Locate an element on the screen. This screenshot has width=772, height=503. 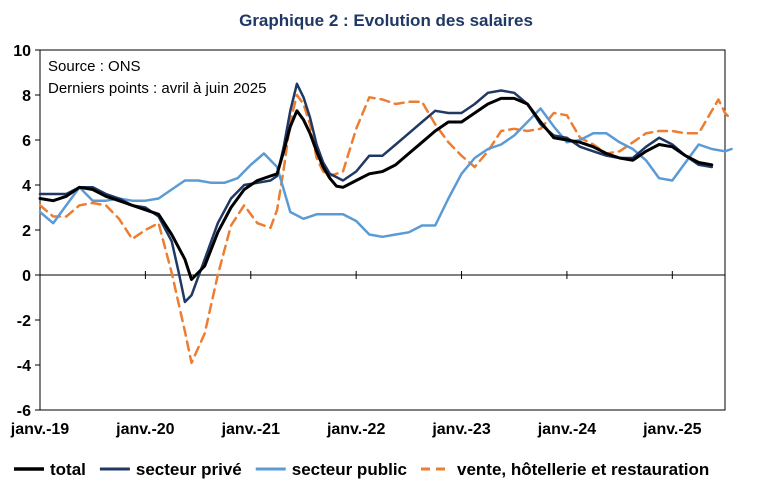
source-note: Source : ONS is located at coordinates (94, 66).